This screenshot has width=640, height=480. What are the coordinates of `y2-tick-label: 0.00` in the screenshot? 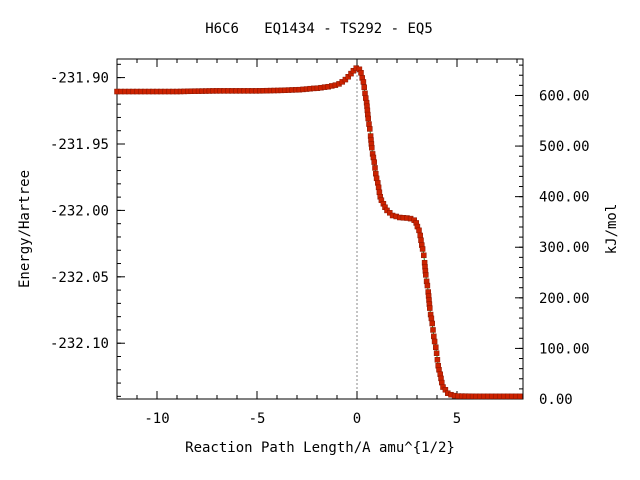 It's located at (556, 400).